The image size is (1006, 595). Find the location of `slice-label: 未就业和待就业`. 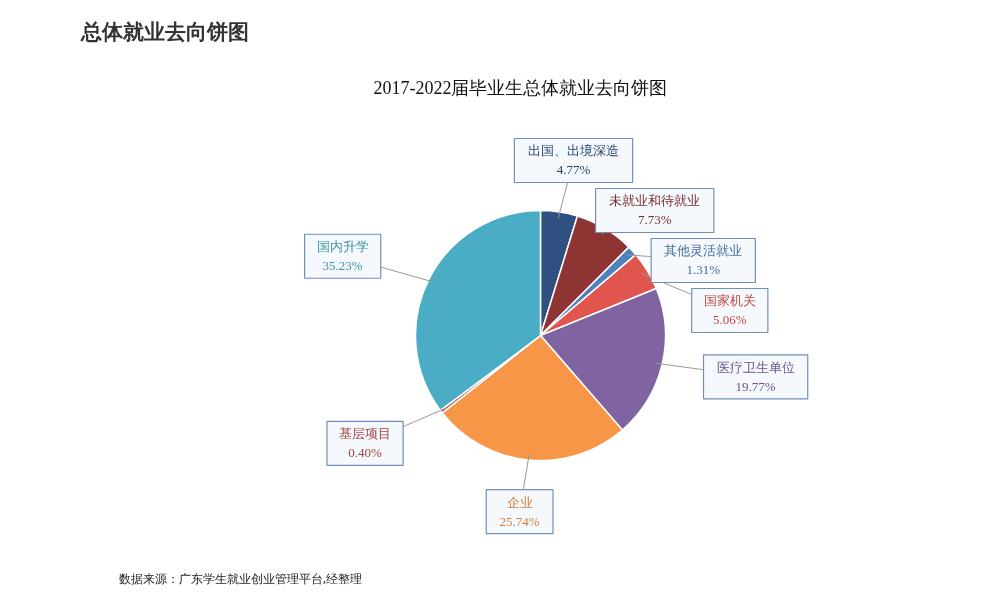

slice-label: 未就业和待就业 is located at coordinates (655, 201).